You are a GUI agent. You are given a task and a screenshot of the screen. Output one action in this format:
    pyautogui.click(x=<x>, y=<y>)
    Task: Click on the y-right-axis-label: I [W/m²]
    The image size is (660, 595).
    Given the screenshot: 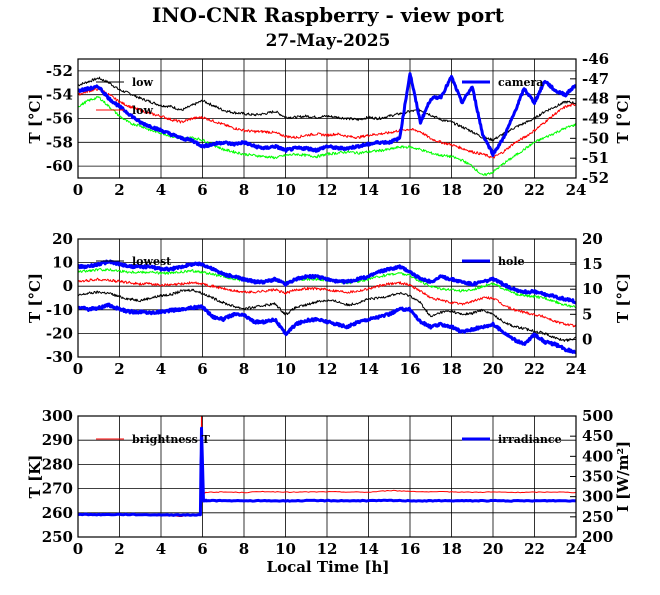 What is the action you would take?
    pyautogui.click(x=623, y=476)
    